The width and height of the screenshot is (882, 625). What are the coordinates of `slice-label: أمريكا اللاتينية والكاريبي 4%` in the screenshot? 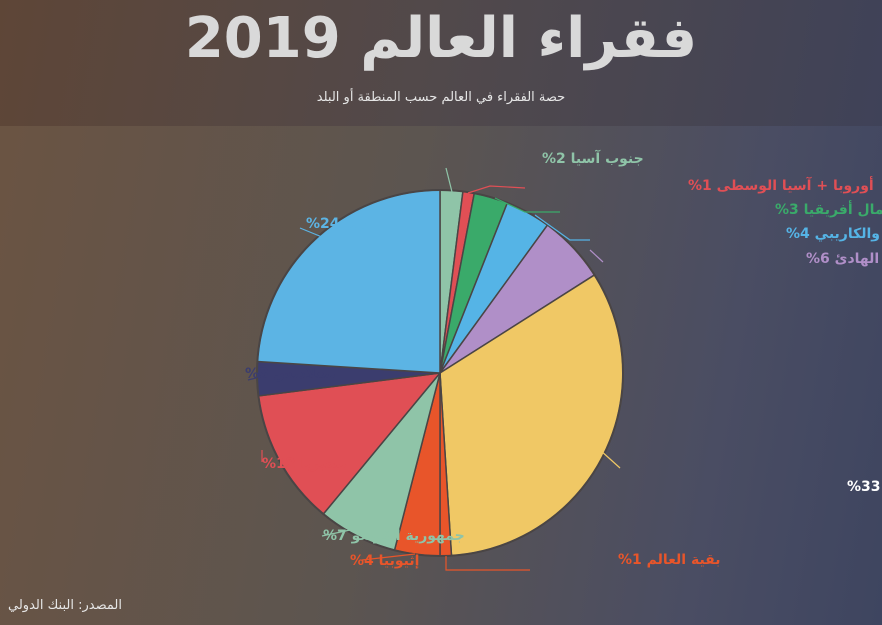 It's located at (834, 233).